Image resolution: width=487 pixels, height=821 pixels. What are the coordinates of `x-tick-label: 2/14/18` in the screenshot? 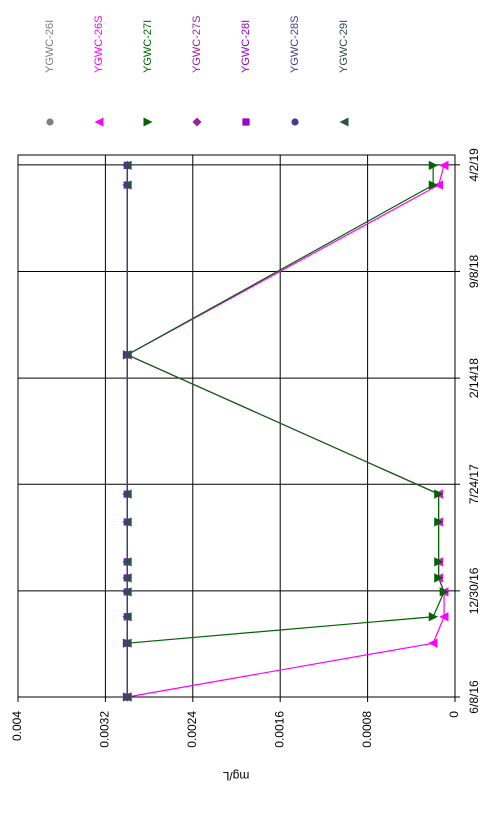 It's located at (474, 378).